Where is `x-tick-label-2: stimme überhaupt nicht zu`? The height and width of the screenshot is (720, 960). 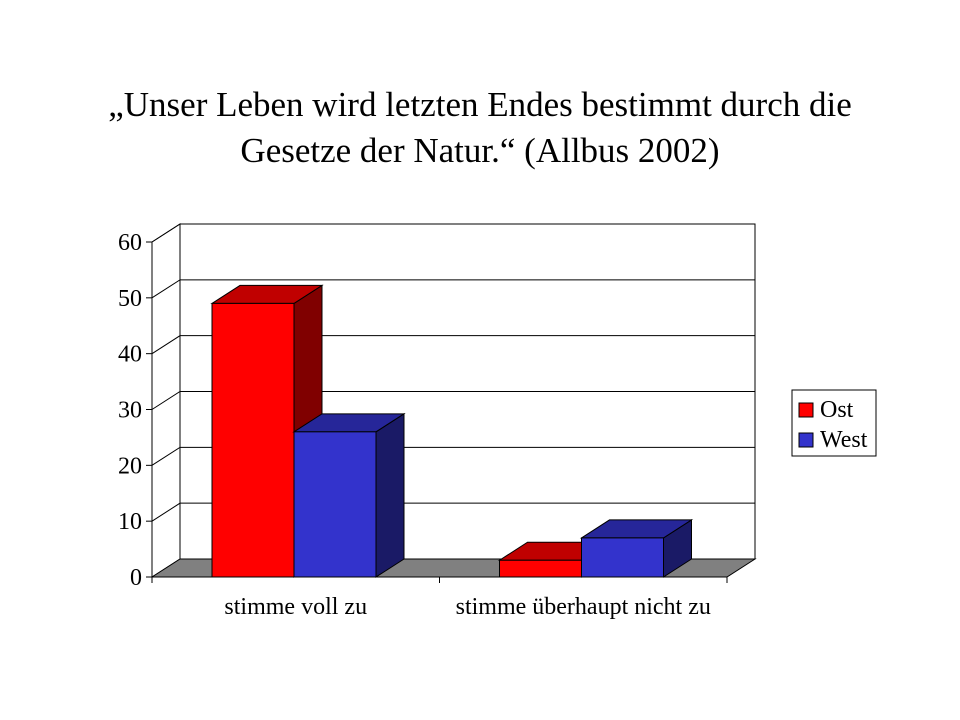
x-tick-label-2: stimme überhaupt nicht zu is located at coordinates (583, 607).